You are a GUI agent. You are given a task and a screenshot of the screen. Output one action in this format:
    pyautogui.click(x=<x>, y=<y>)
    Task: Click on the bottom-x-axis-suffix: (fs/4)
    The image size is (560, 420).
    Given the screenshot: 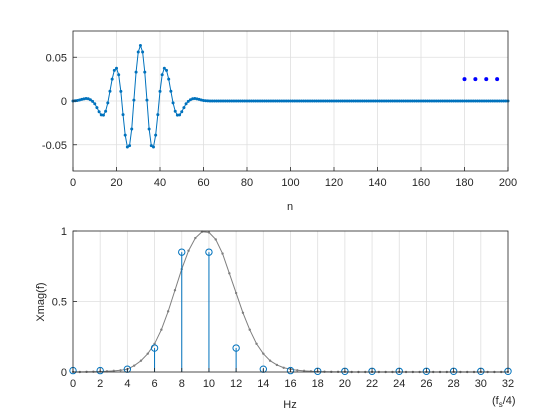 What is the action you would take?
    pyautogui.click(x=504, y=402)
    